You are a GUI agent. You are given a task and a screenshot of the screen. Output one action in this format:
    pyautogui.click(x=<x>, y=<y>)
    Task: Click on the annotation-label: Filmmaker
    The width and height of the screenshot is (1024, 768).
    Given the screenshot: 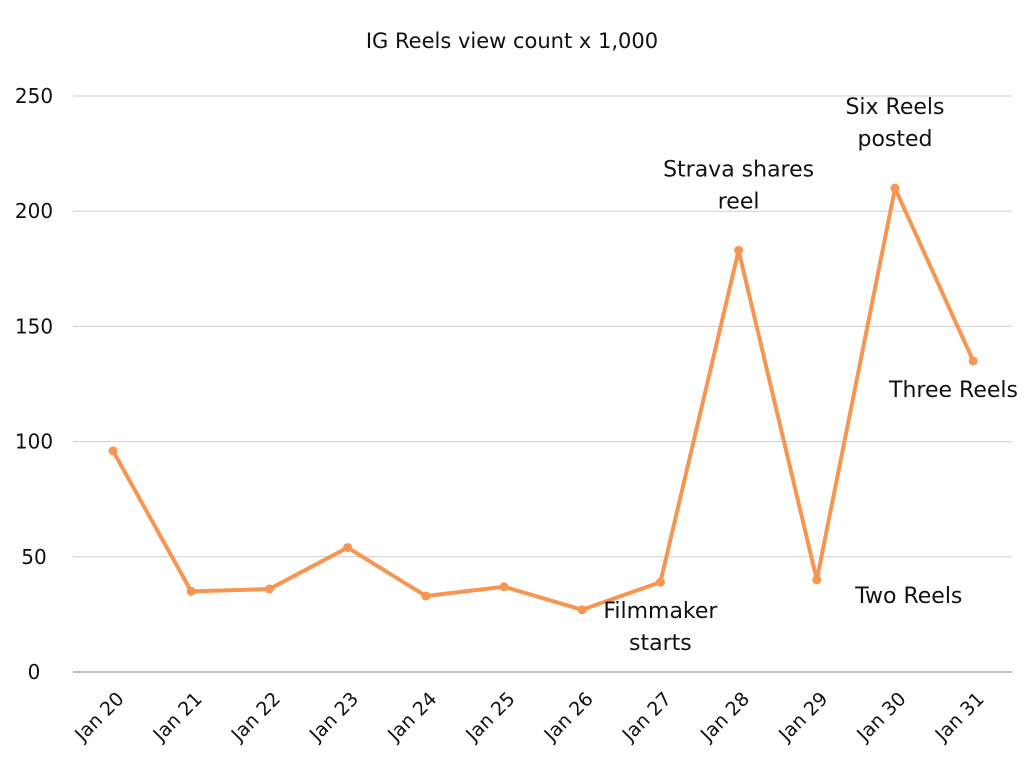 What is the action you would take?
    pyautogui.click(x=660, y=611)
    